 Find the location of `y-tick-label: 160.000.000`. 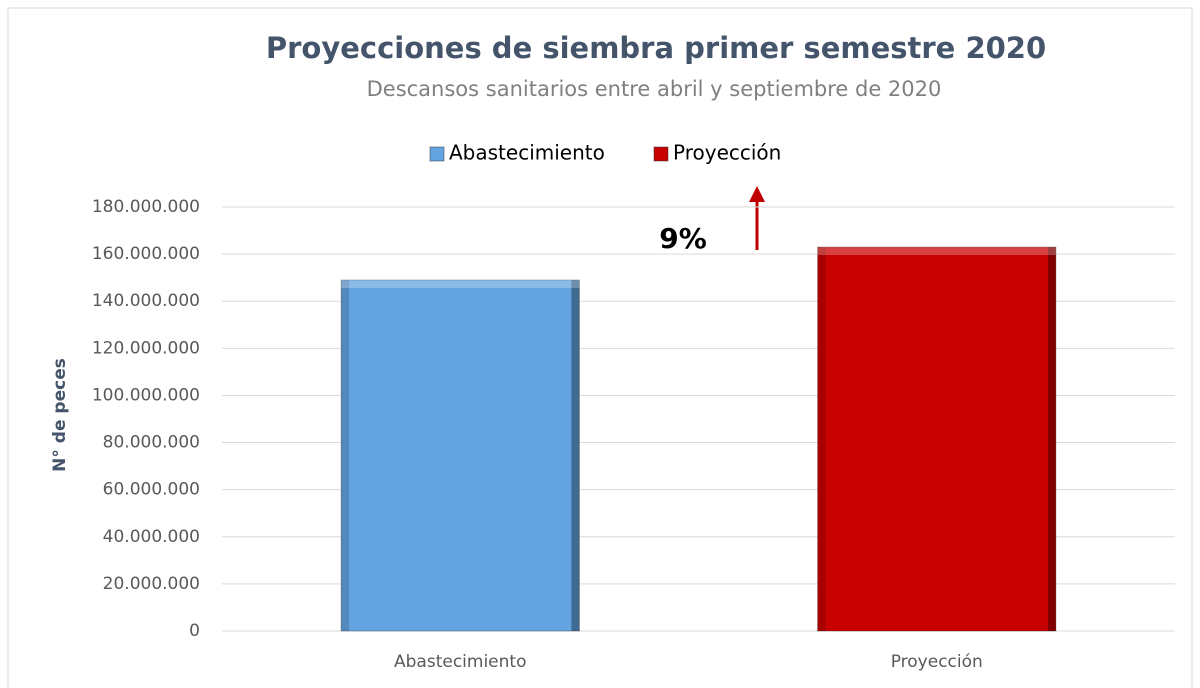

y-tick-label: 160.000.000 is located at coordinates (146, 254).